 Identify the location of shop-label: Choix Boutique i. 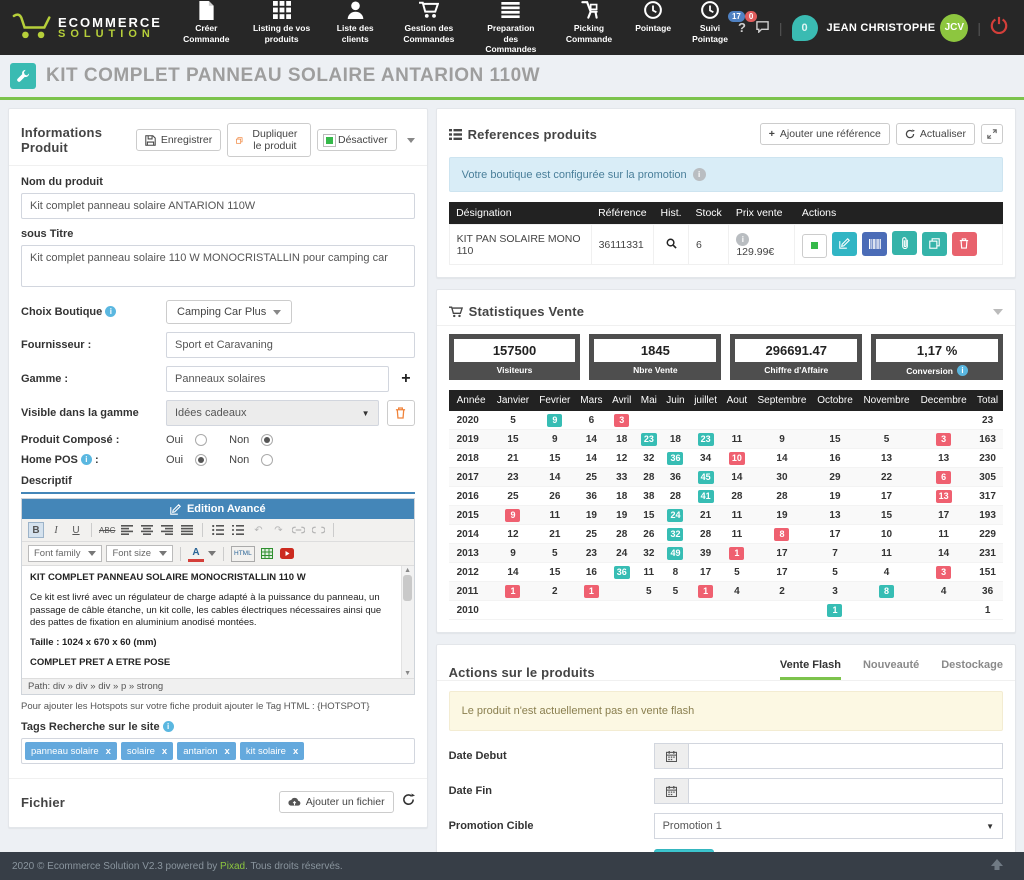
(93, 312).